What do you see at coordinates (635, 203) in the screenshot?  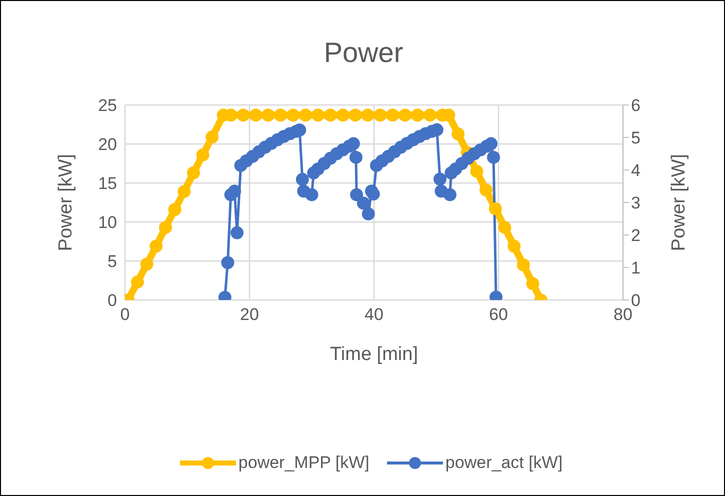 I see `y2-tick-label: 3` at bounding box center [635, 203].